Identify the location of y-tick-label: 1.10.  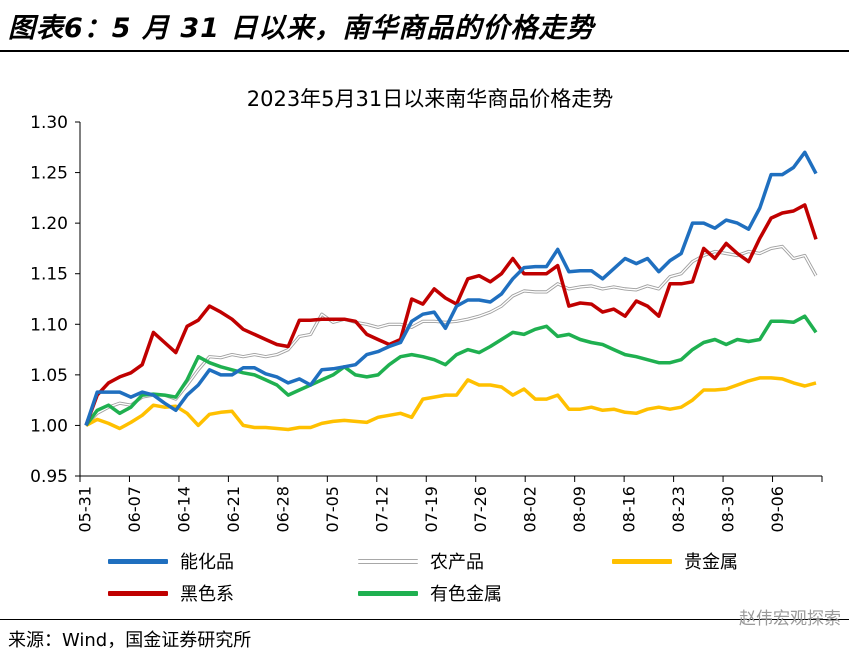
(49, 325).